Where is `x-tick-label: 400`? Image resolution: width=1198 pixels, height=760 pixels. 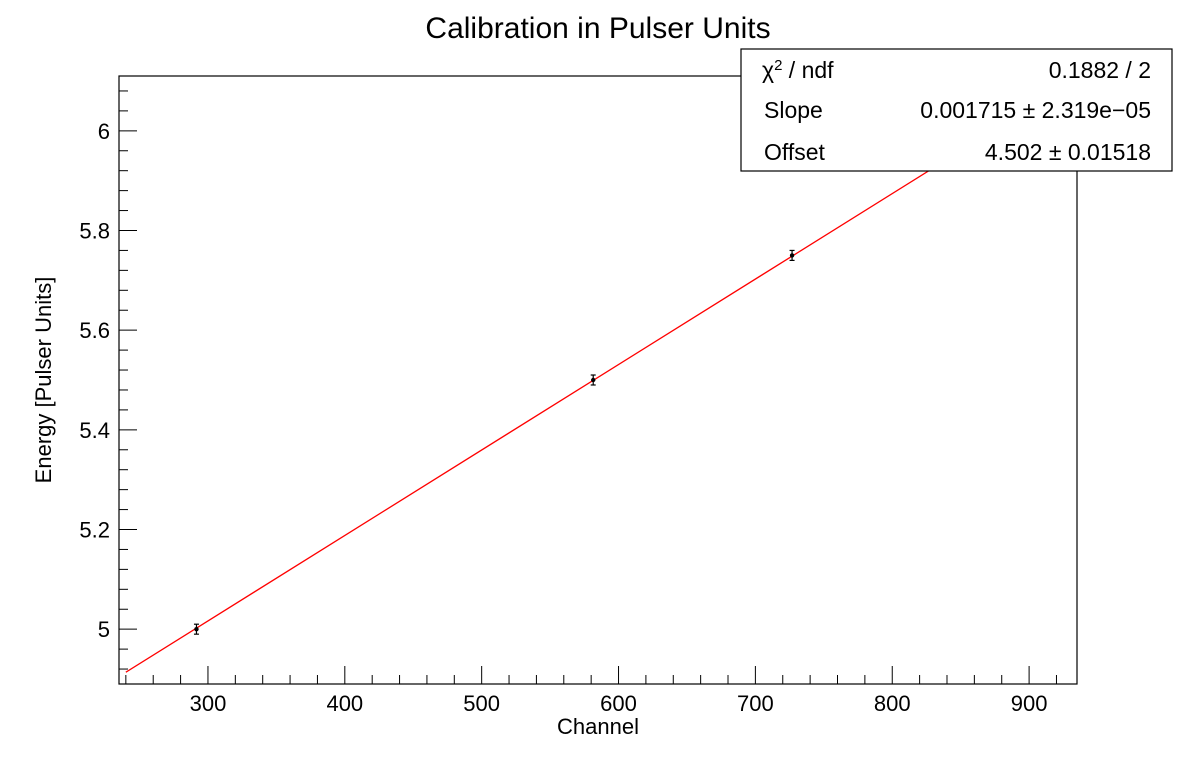
x-tick-label: 400 is located at coordinates (344, 703).